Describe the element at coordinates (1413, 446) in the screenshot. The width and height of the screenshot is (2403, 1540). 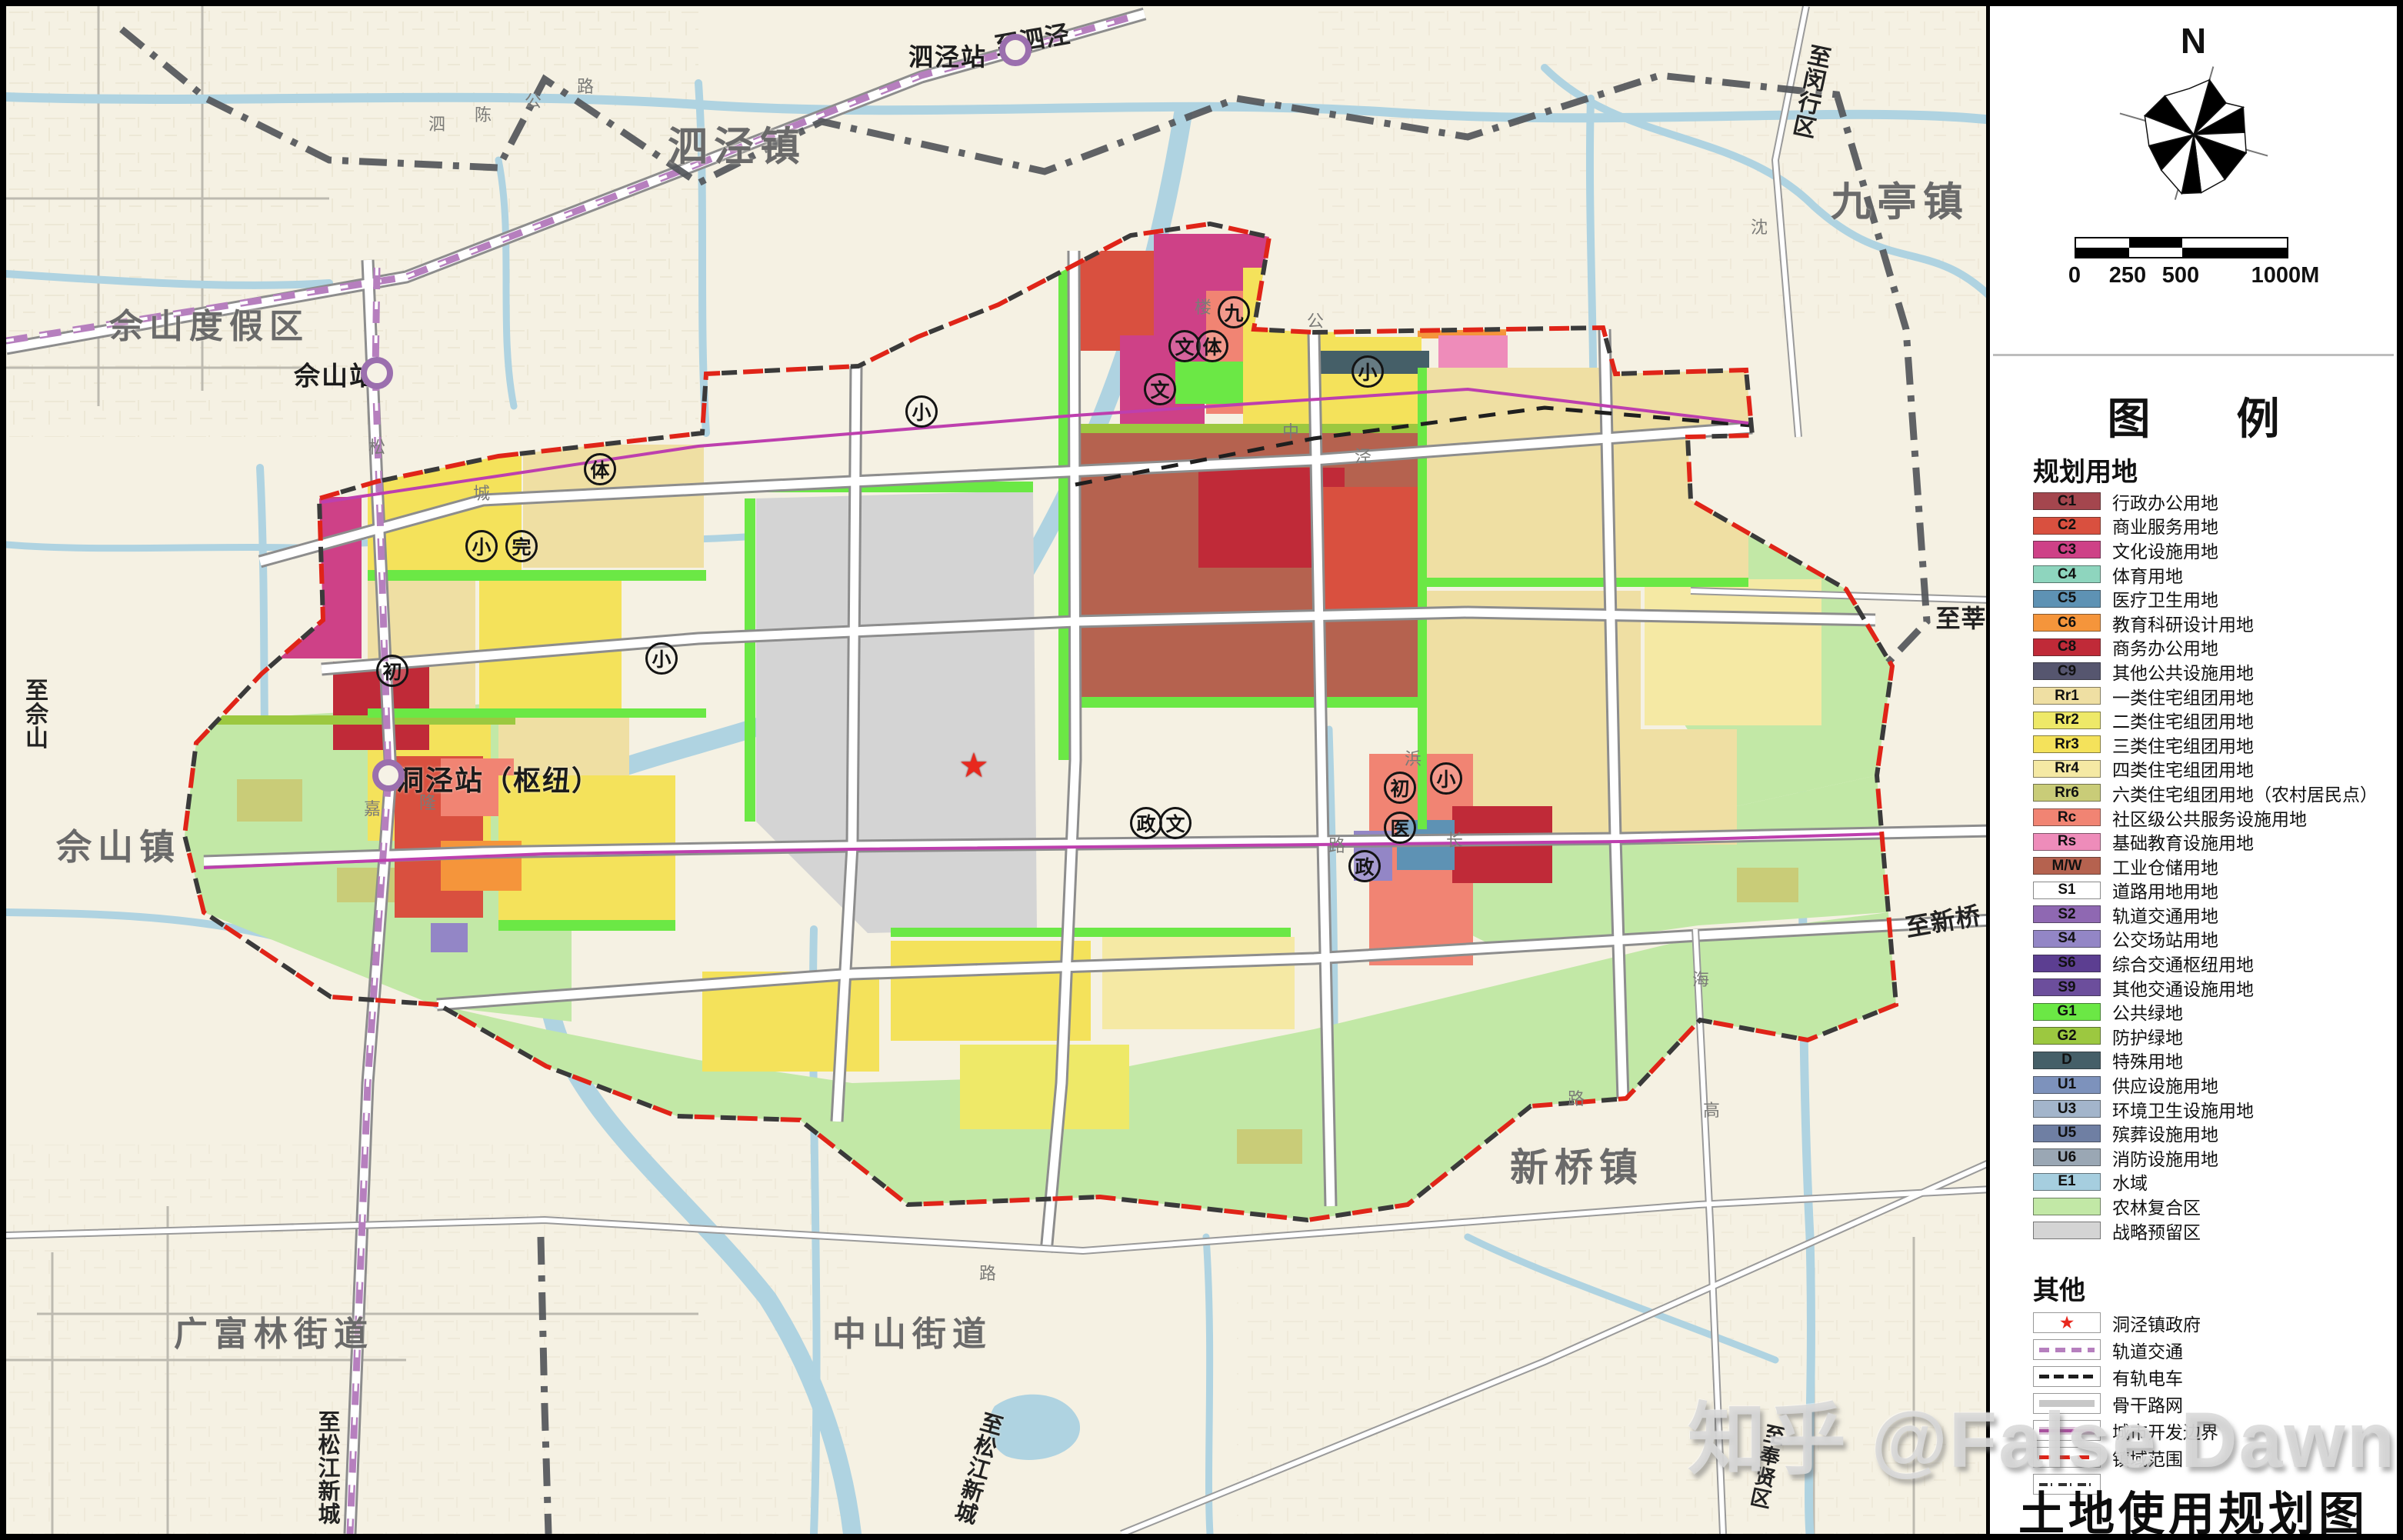
I see `tram-line` at that location.